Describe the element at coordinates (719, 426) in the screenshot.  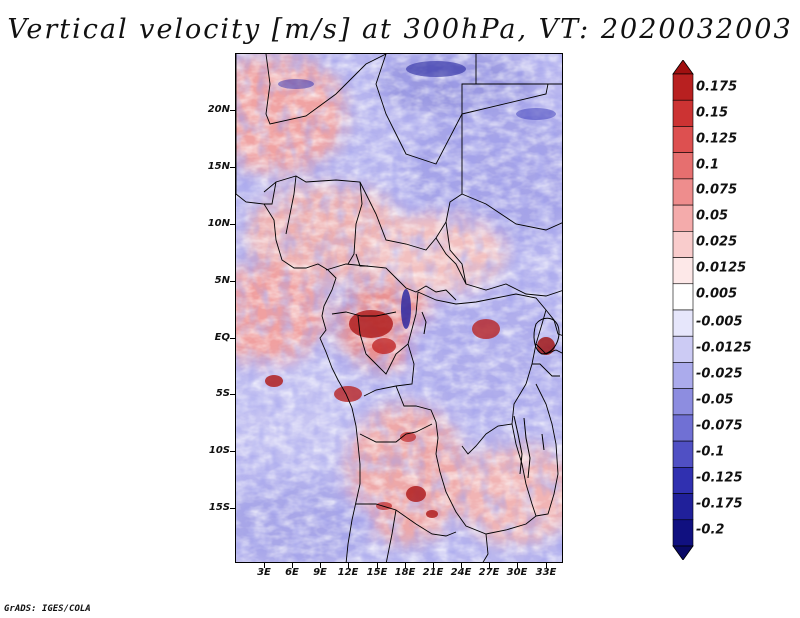
I see `colorbar-label: -0.075` at that location.